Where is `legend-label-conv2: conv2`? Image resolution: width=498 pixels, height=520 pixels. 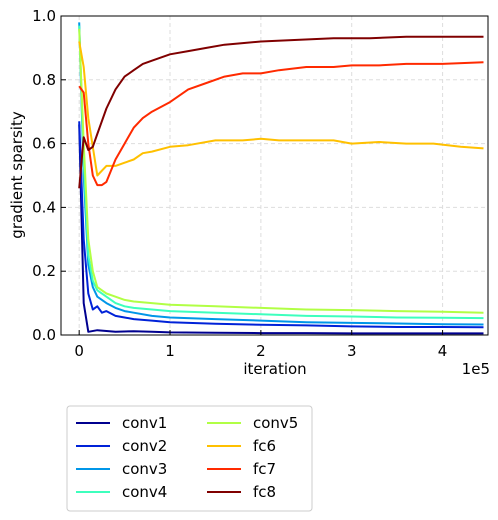 legend-label-conv2: conv2 is located at coordinates (144, 446).